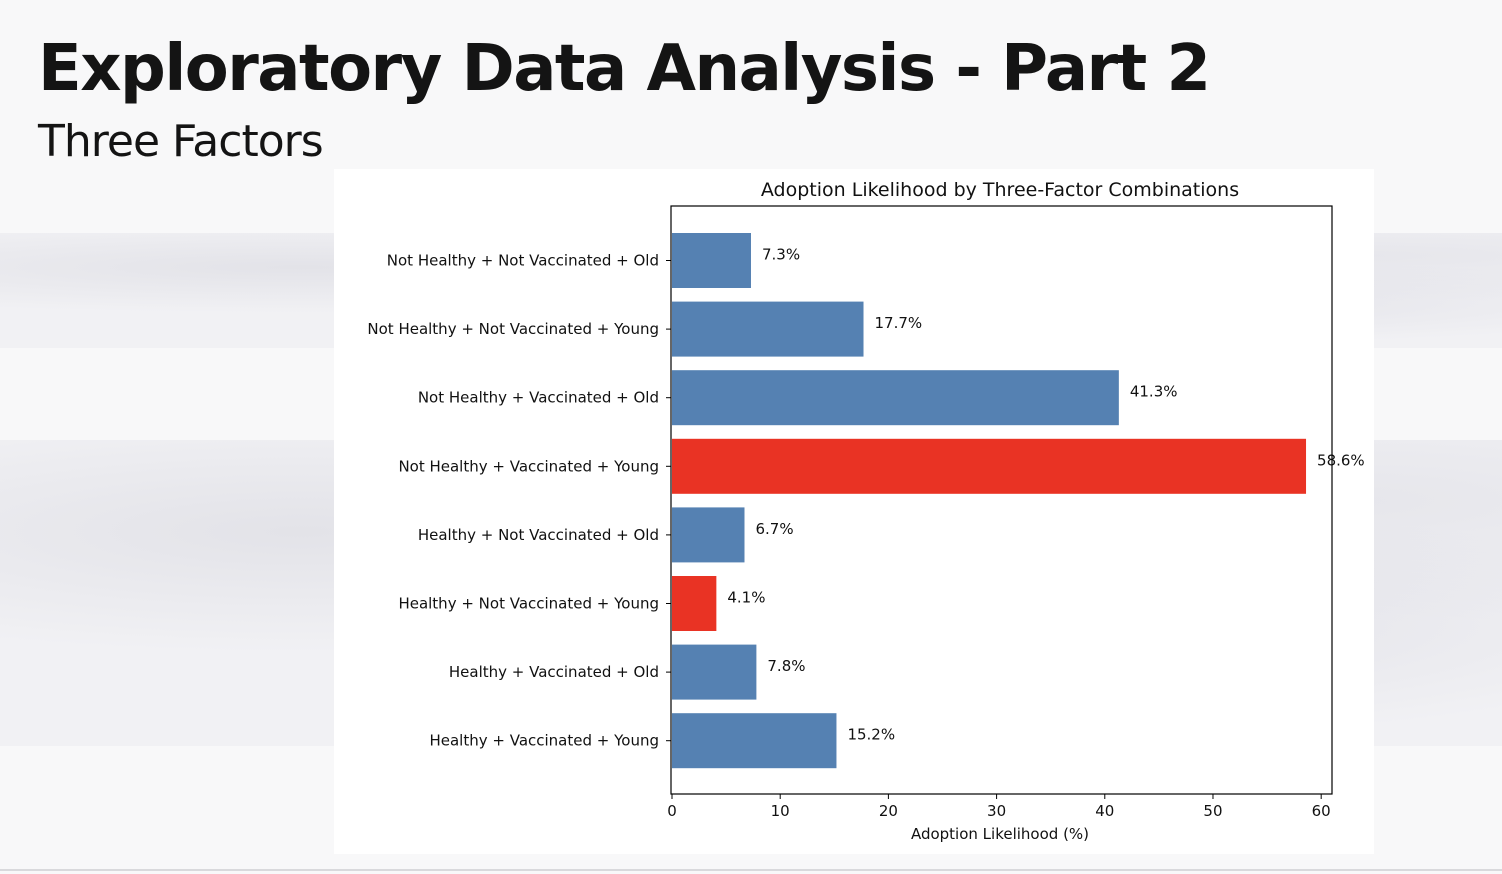 The height and width of the screenshot is (874, 1502). What do you see at coordinates (523, 261) in the screenshot?
I see `category-label: Not Healthy + Not Vaccinated + Old` at bounding box center [523, 261].